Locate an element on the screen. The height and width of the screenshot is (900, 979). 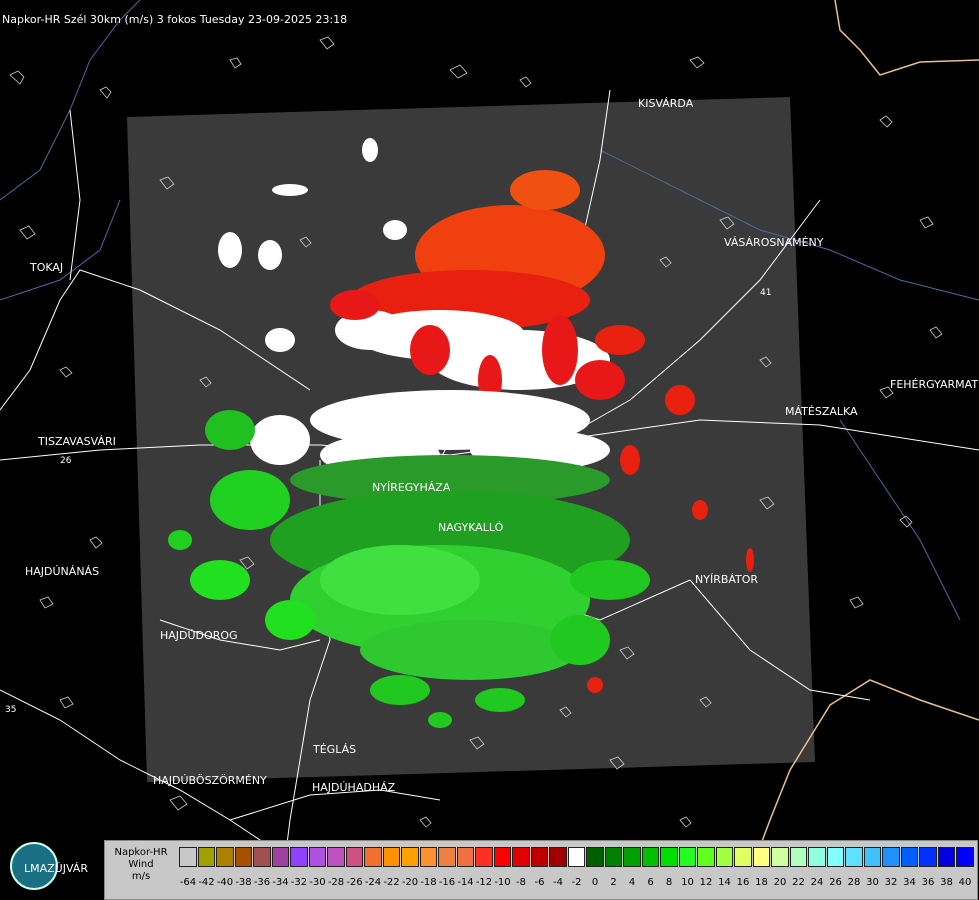
country-border is located at coordinates (906, 38).